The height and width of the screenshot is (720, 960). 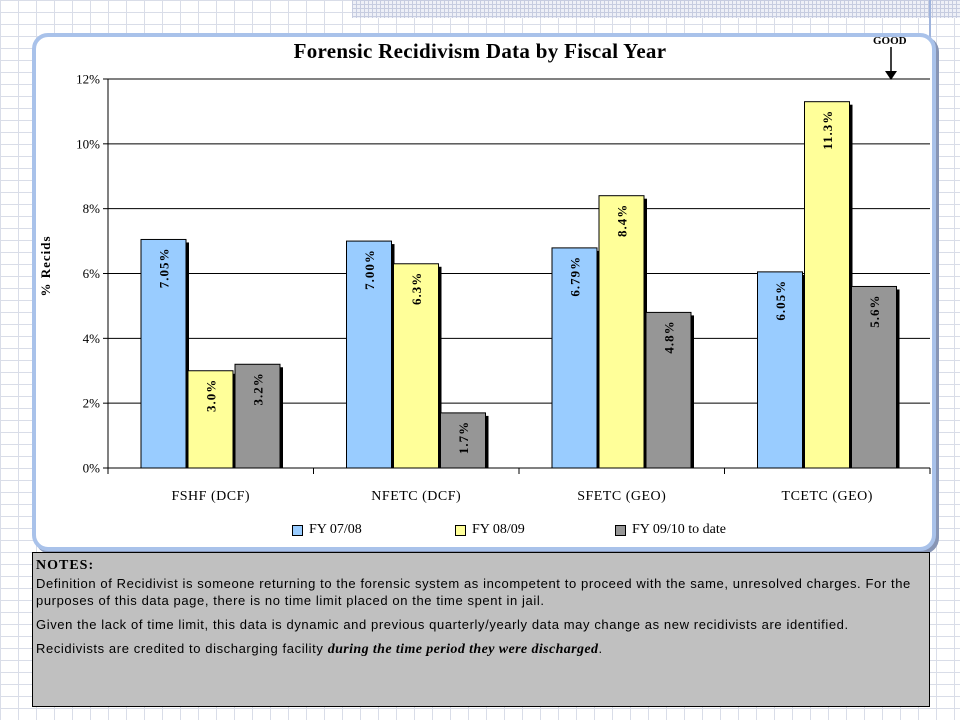 What do you see at coordinates (369, 269) in the screenshot?
I see `data-label: 7.00%` at bounding box center [369, 269].